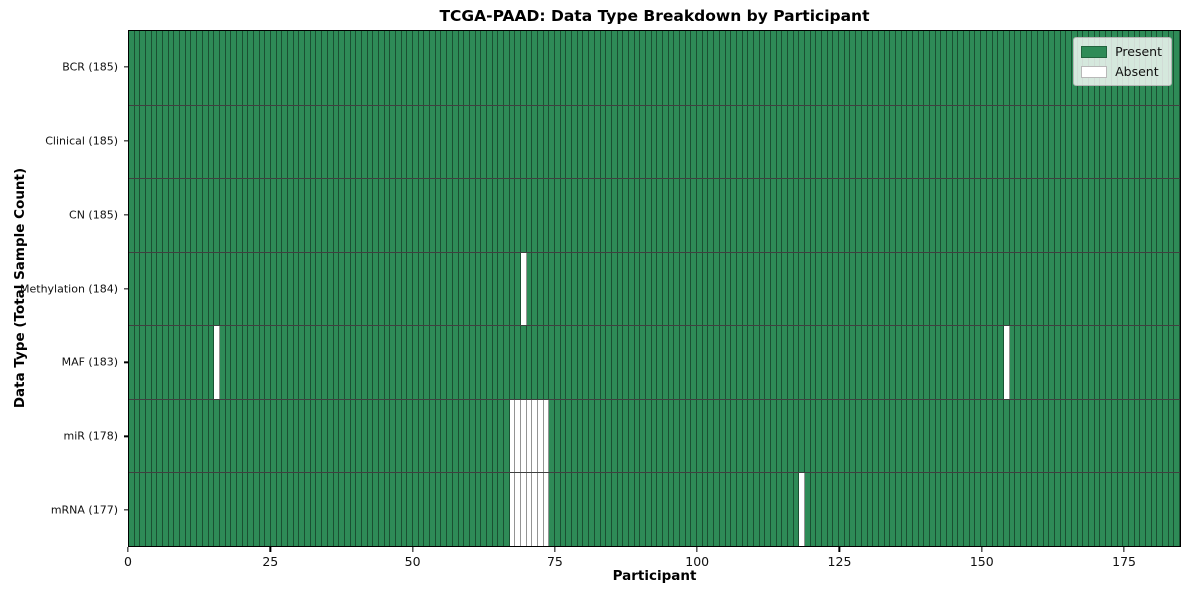  I want to click on y-tick-label: Methylation (184), so click(69, 288).